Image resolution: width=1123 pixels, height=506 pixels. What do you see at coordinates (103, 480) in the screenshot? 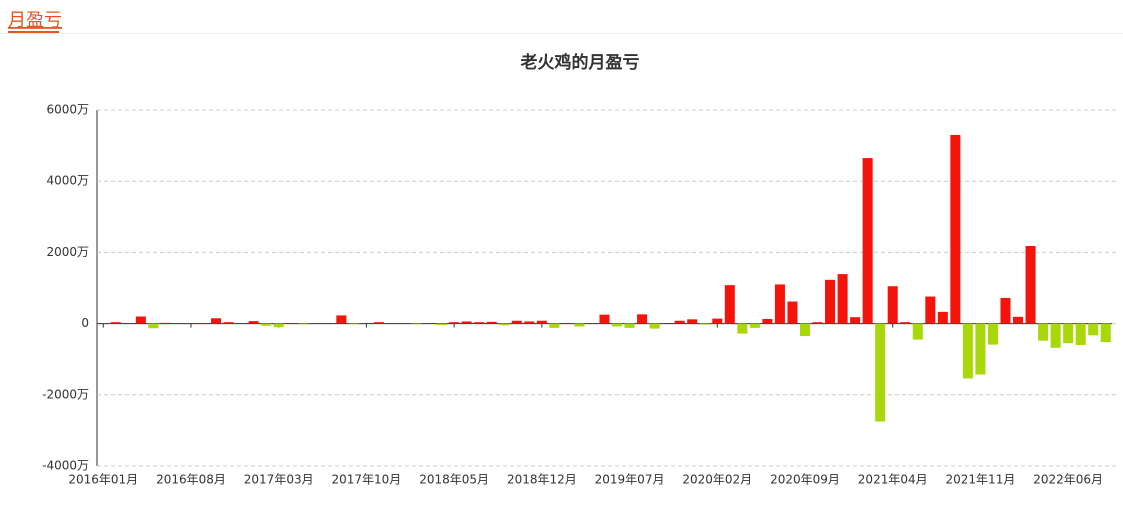
I see `x-tick-label: 2016年01月` at bounding box center [103, 480].